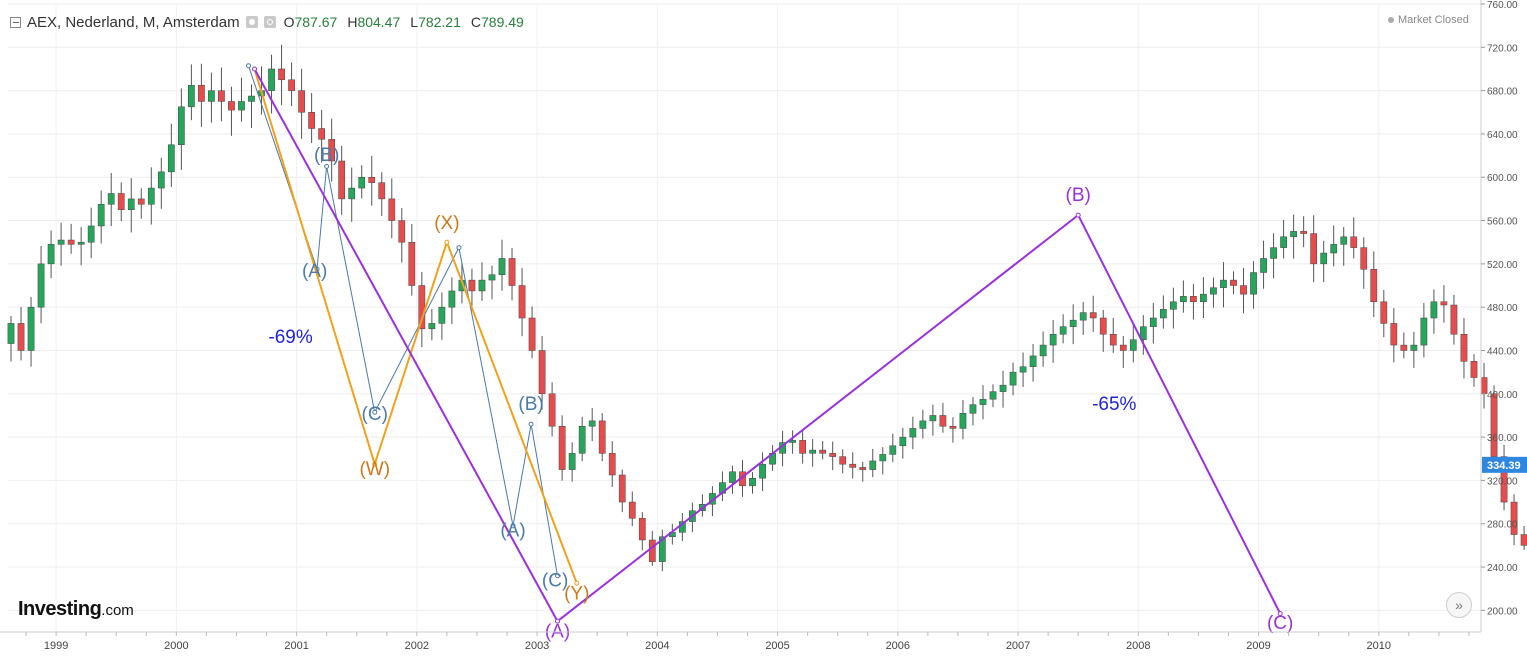  I want to click on price-tick-label: 600.00, so click(1502, 178).